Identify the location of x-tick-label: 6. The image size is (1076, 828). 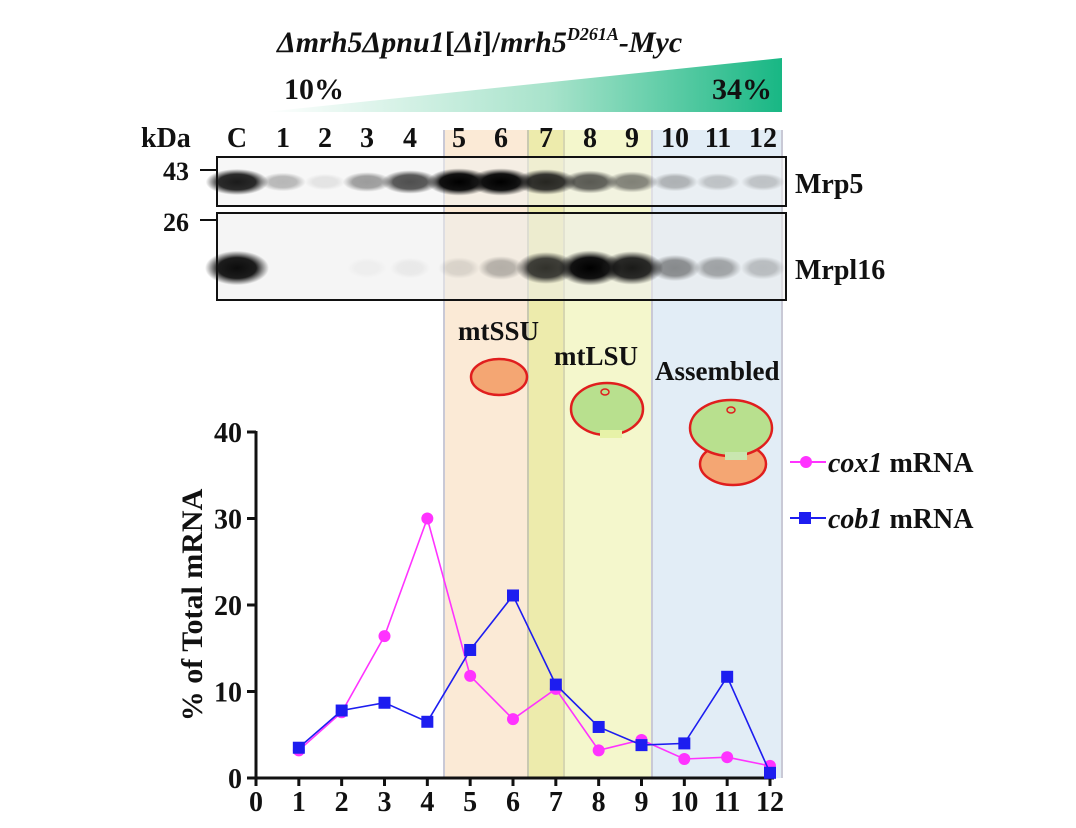
(513, 802).